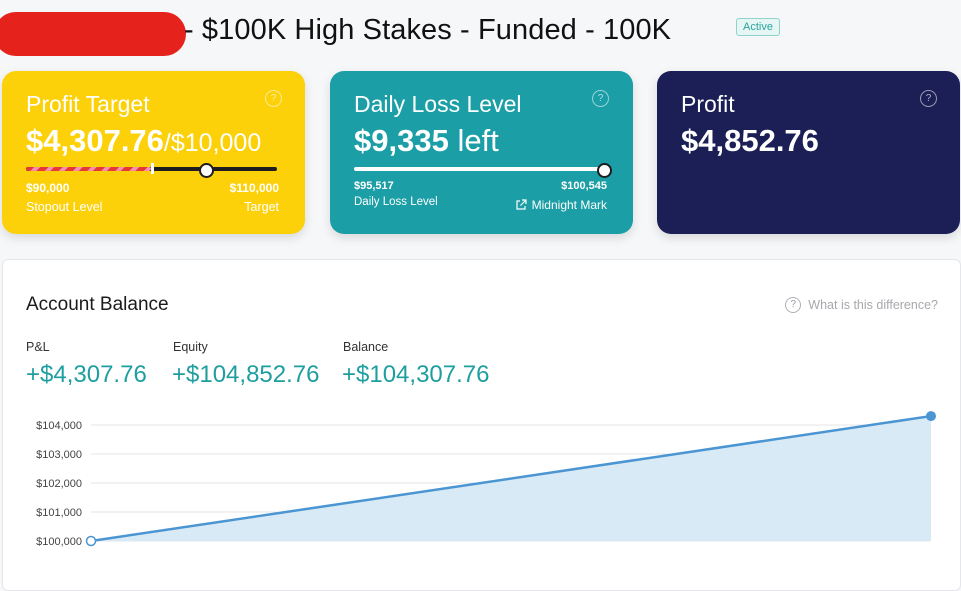  What do you see at coordinates (95, 140) in the screenshot?
I see `profit-target-value: $4,307.76` at bounding box center [95, 140].